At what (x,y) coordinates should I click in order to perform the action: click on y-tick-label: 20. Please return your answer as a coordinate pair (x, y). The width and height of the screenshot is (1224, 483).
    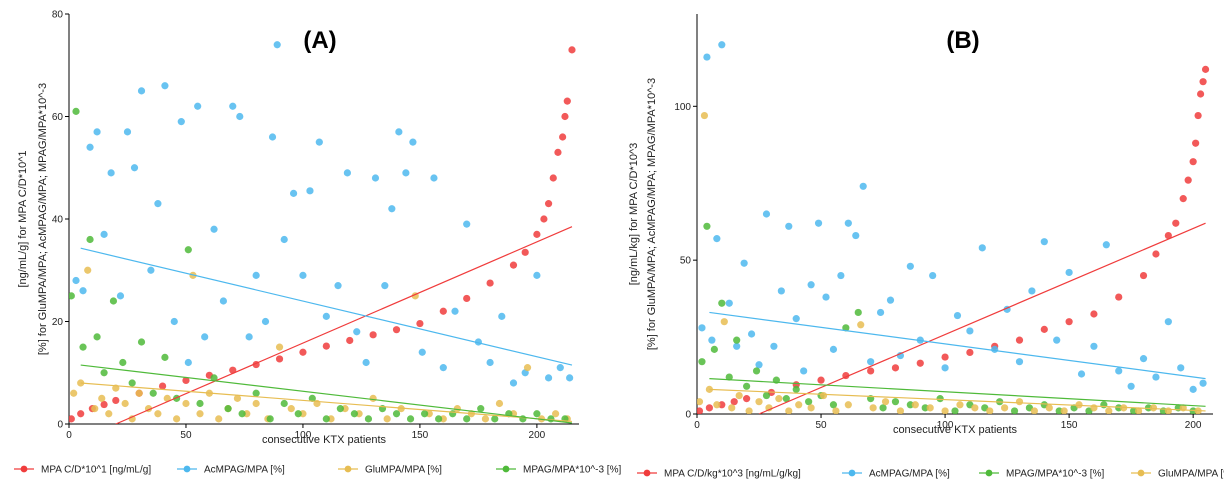
    Looking at the image, I should click on (58, 322).